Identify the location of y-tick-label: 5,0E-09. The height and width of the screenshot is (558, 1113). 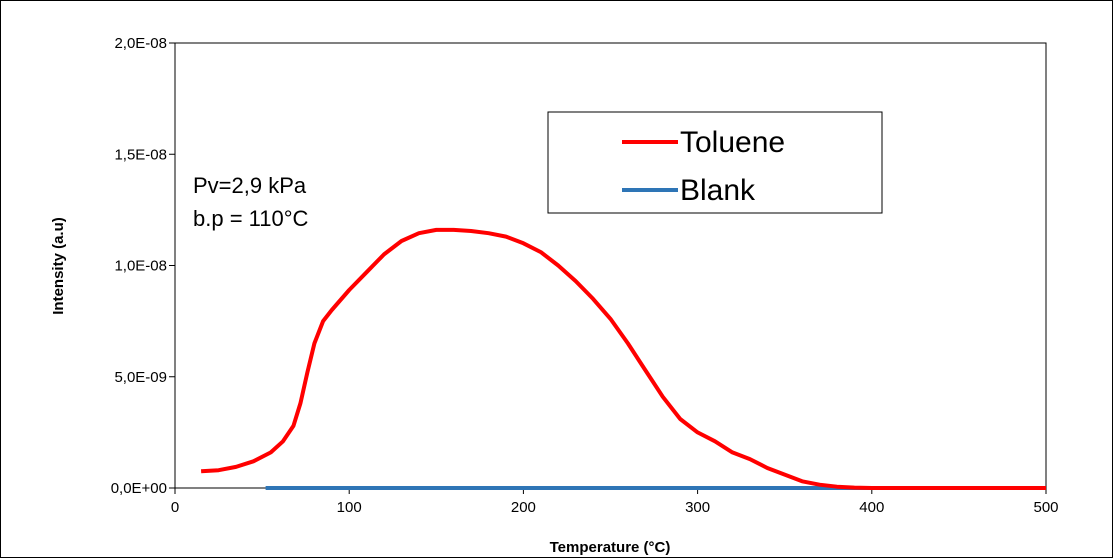
(140, 377).